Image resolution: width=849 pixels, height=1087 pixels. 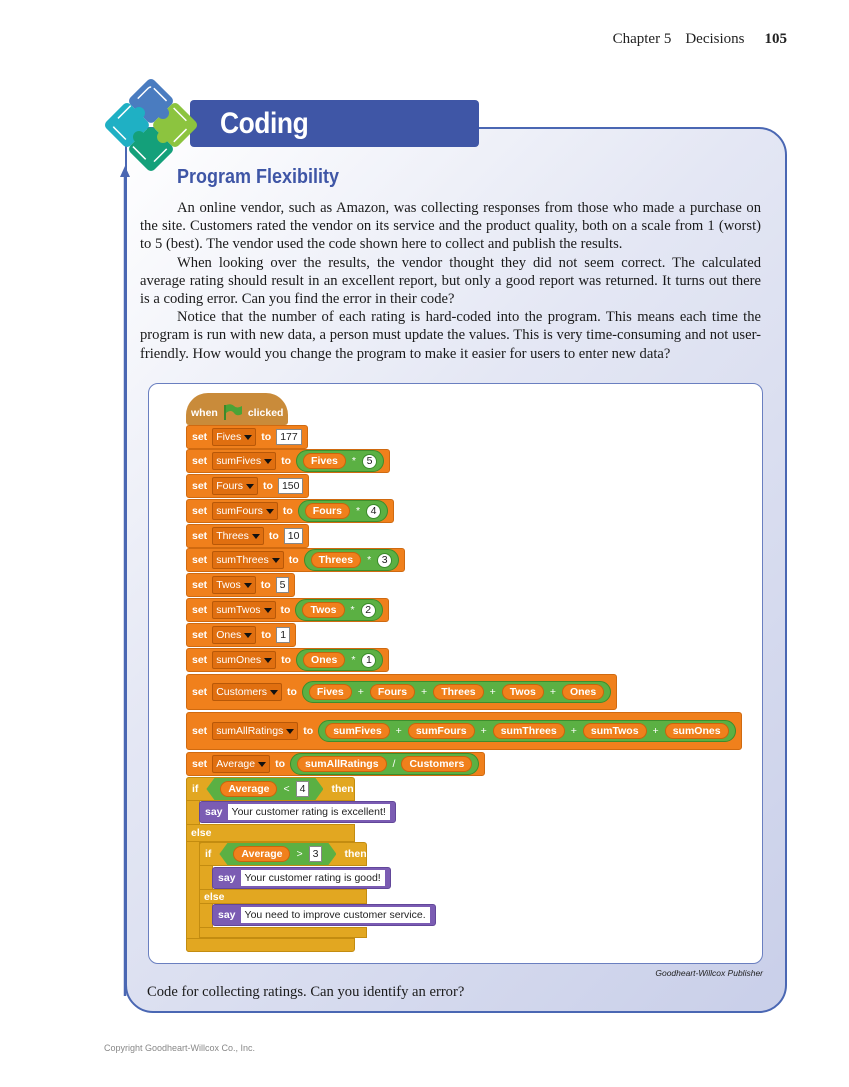 I want to click on variable-reporter: sumFives, so click(x=357, y=731).